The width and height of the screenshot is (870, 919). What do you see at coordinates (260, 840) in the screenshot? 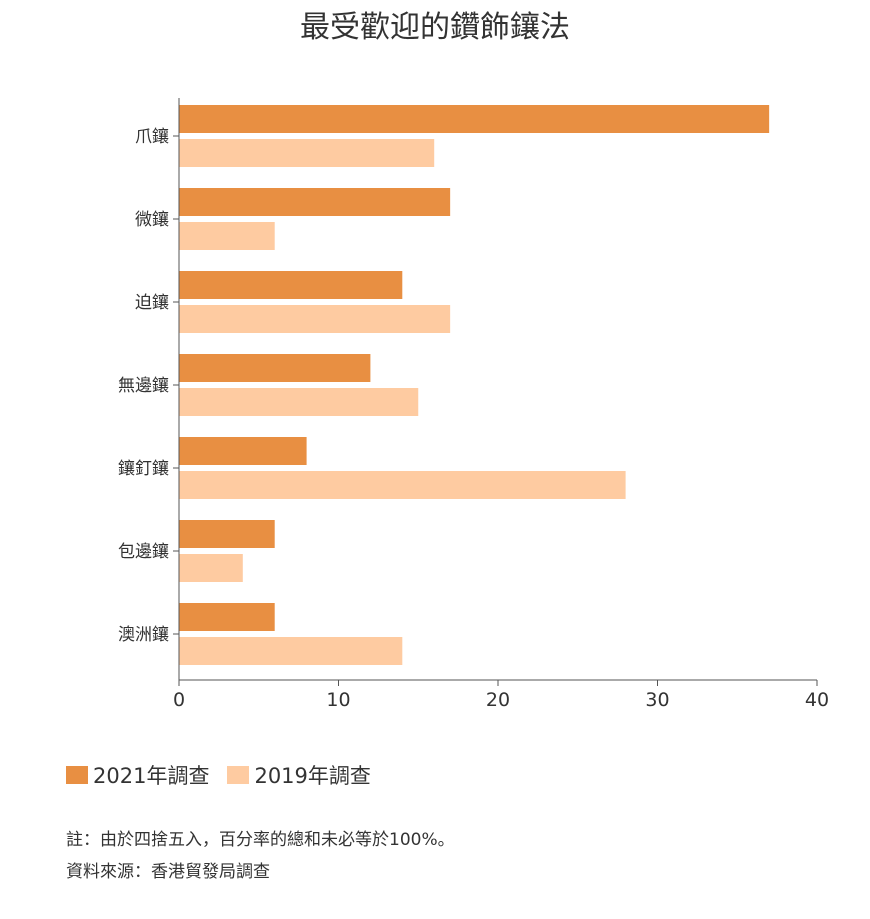
I see `rounding-note: 註：由於四捨五入，百分率的總和未必等於100%。` at bounding box center [260, 840].